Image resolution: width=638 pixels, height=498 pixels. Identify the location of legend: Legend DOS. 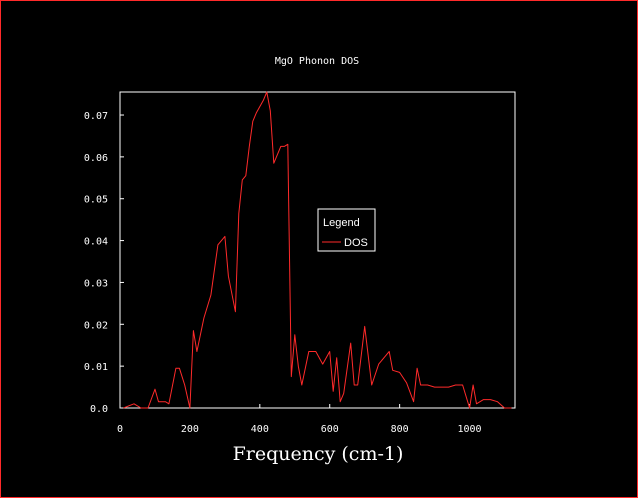
(346, 230).